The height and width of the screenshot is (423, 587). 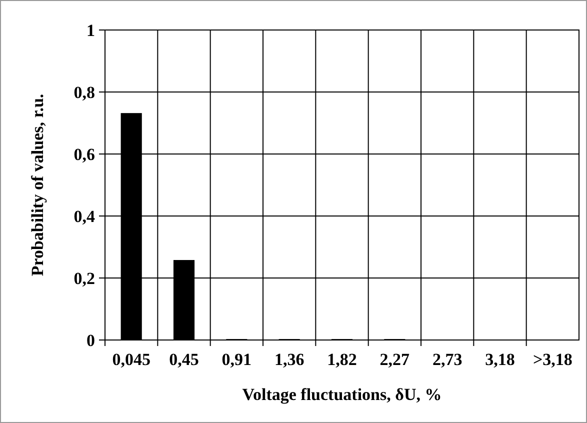 What do you see at coordinates (90, 30) in the screenshot?
I see `y-tick-label: 1` at bounding box center [90, 30].